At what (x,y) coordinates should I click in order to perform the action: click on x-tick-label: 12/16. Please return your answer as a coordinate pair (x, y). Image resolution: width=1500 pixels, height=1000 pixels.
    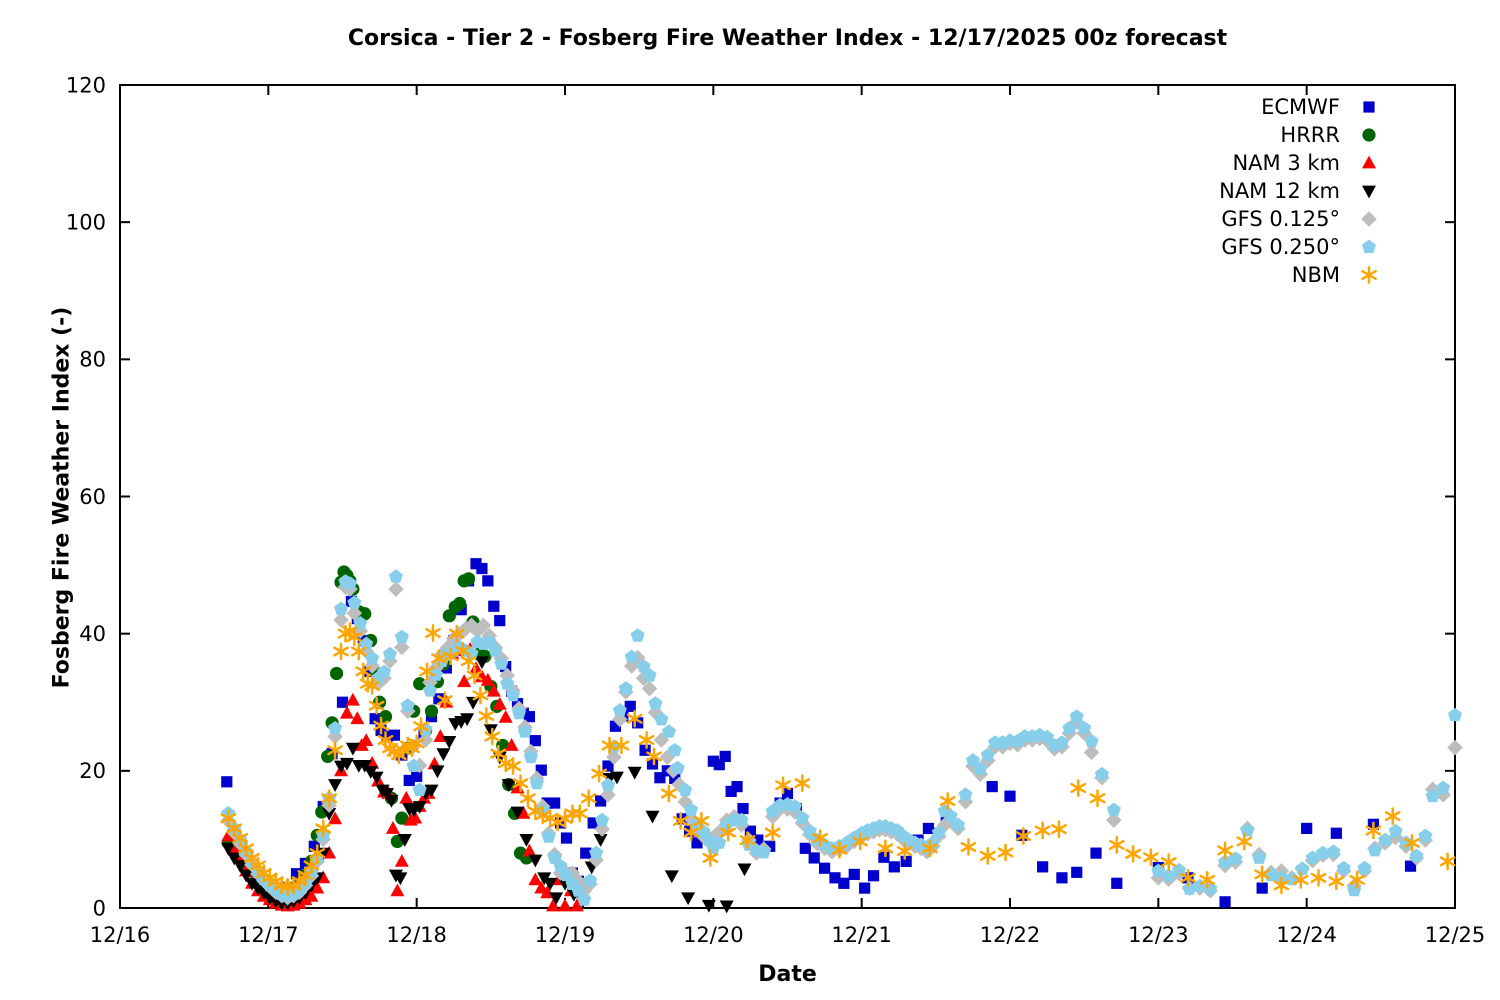
    Looking at the image, I should click on (120, 935).